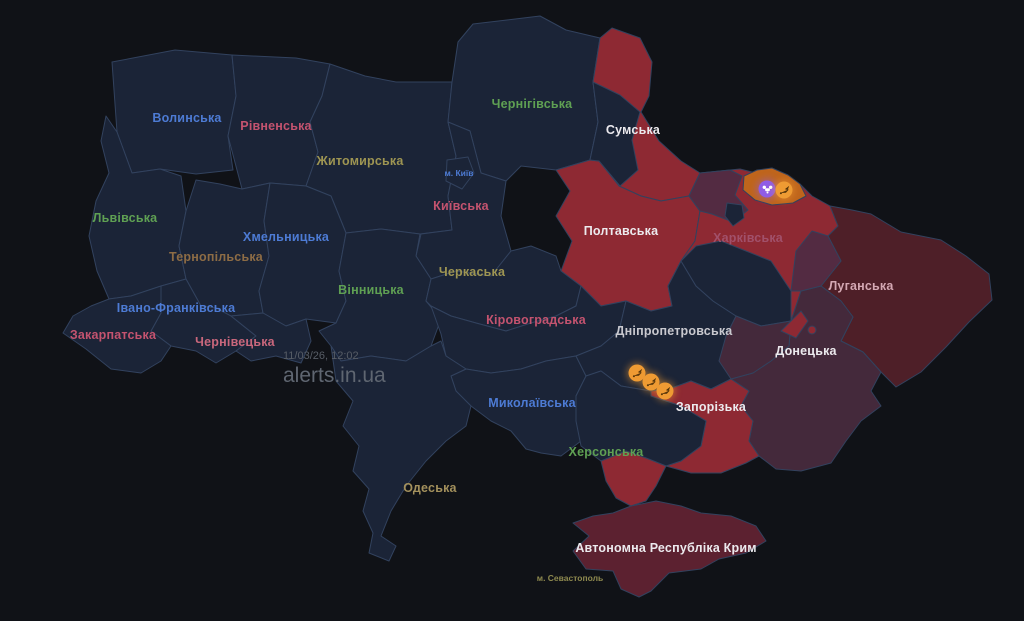  Describe the element at coordinates (532, 403) in the screenshot. I see `region-label-mykolaiv: Миколаївська` at that location.